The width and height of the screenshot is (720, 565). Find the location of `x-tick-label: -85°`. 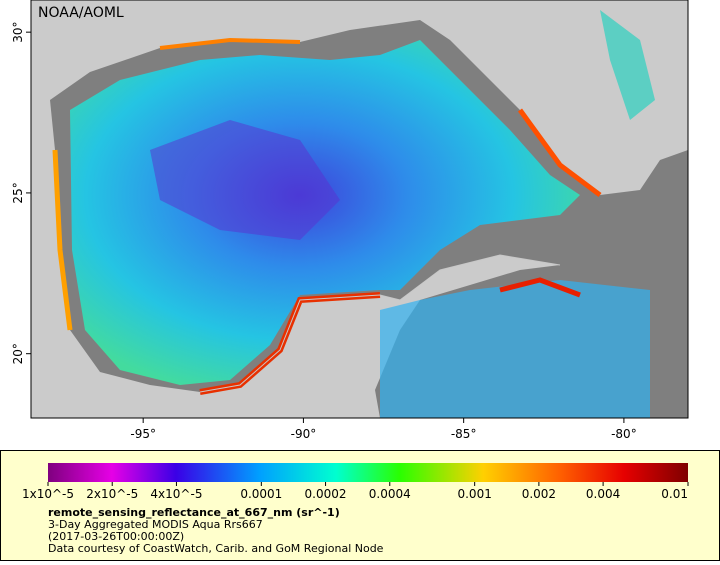

x-tick-label: -85° is located at coordinates (464, 434).